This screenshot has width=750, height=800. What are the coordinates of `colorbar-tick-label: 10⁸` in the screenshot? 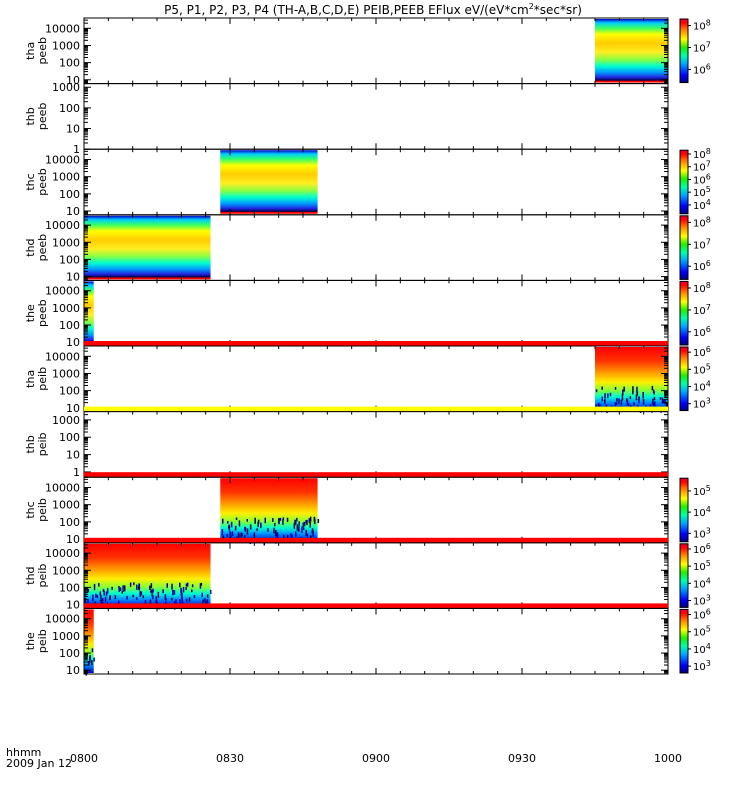 It's located at (702, 26).